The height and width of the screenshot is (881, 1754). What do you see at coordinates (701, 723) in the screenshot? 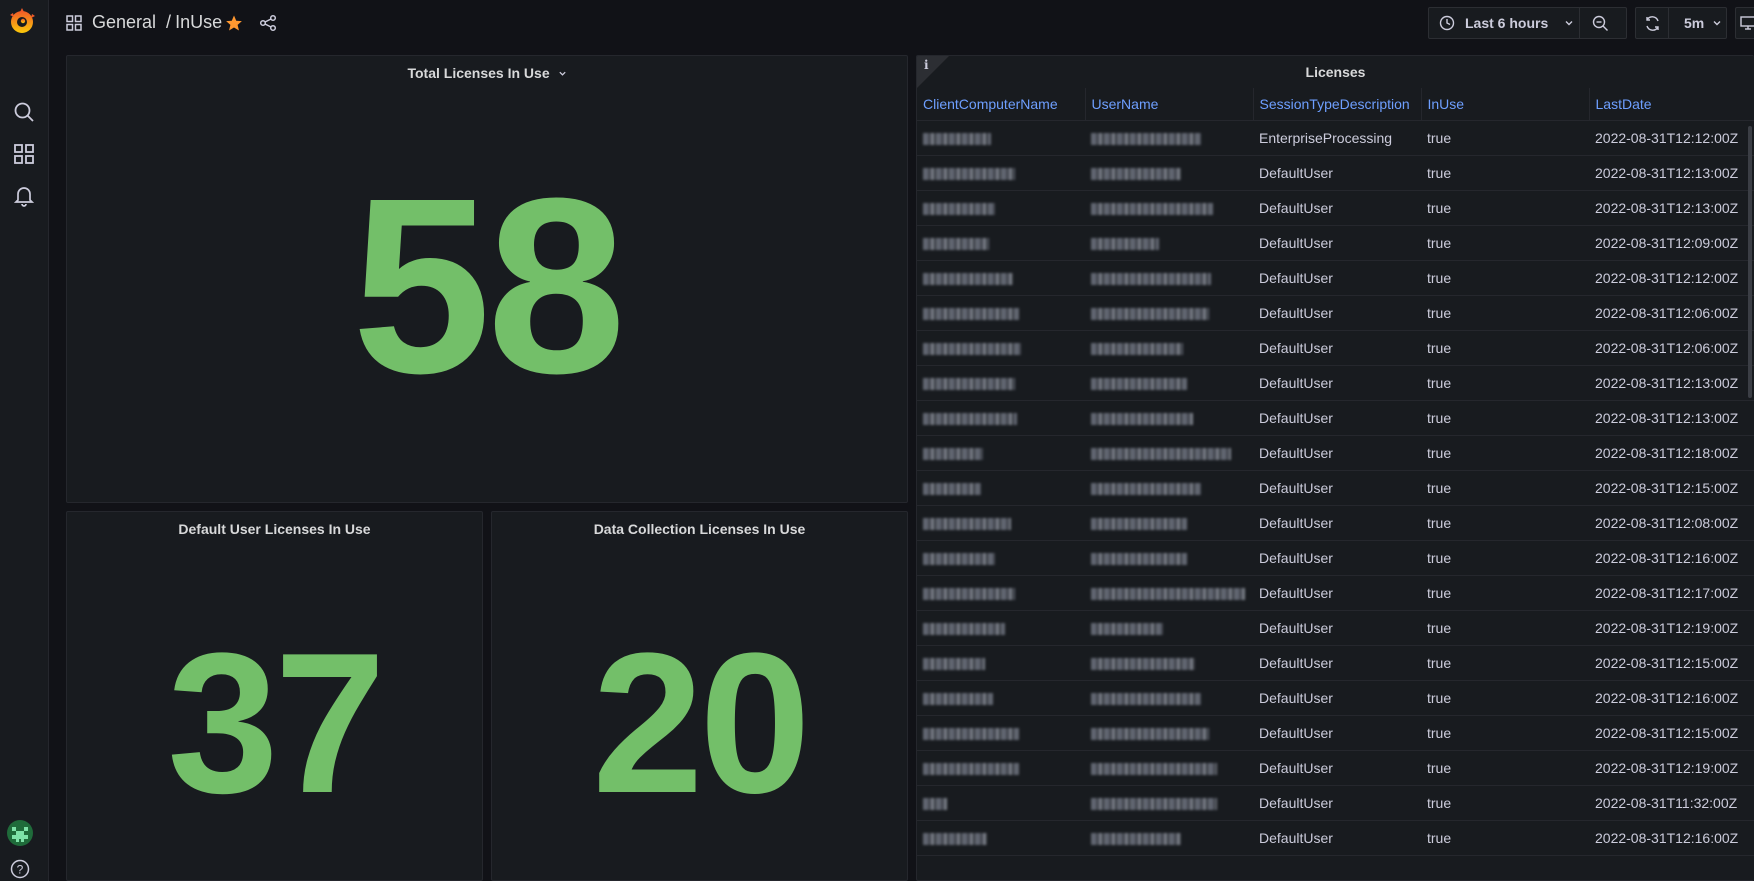
I see `stat-value: 20` at bounding box center [701, 723].